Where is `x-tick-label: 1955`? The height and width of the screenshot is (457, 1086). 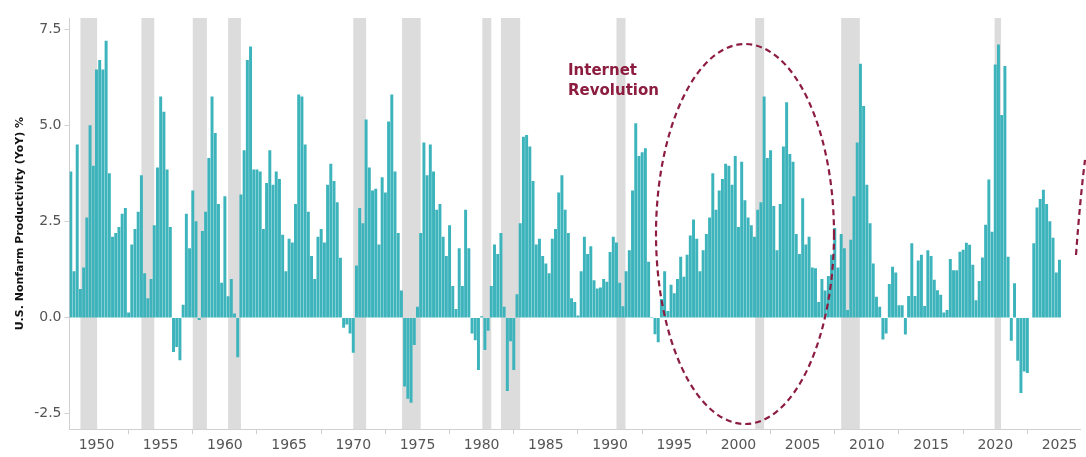
x-tick-label: 1955 is located at coordinates (160, 444).